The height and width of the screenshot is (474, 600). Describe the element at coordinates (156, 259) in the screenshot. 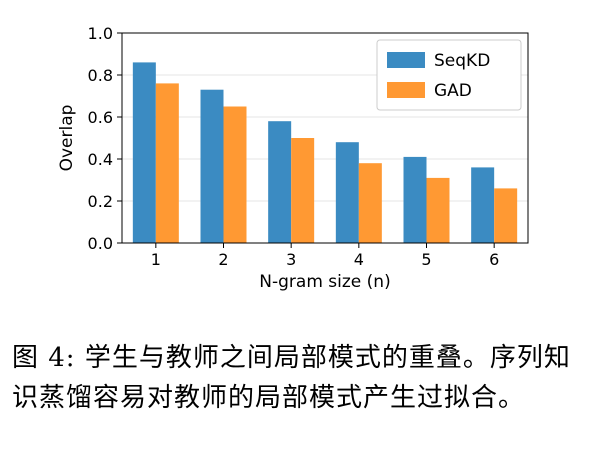

I see `x-tick-label: 1` at that location.